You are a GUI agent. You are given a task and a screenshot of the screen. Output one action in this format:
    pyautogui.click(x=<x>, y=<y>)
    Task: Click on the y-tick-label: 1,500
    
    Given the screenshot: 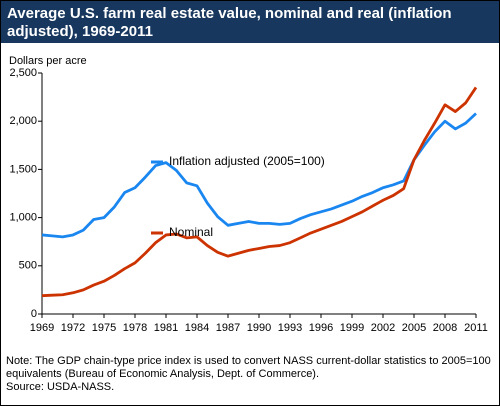 What is the action you would take?
    pyautogui.click(x=23, y=169)
    